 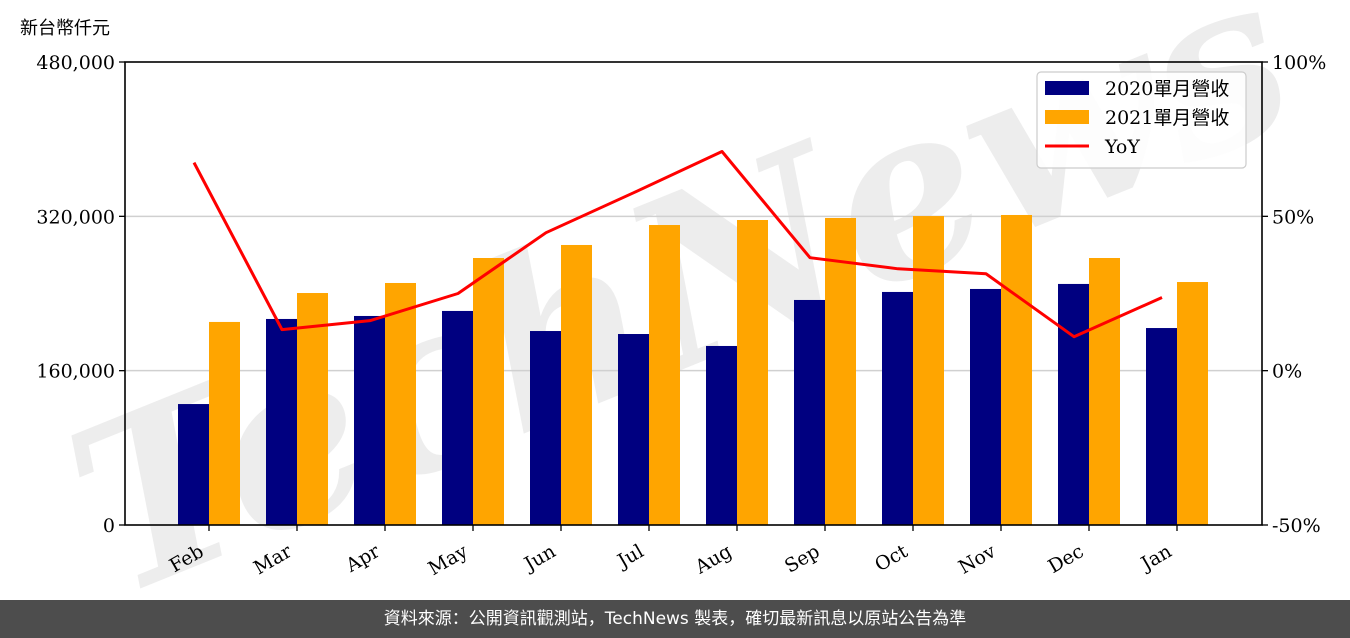 I want to click on bar-2020-sep, so click(x=809, y=412).